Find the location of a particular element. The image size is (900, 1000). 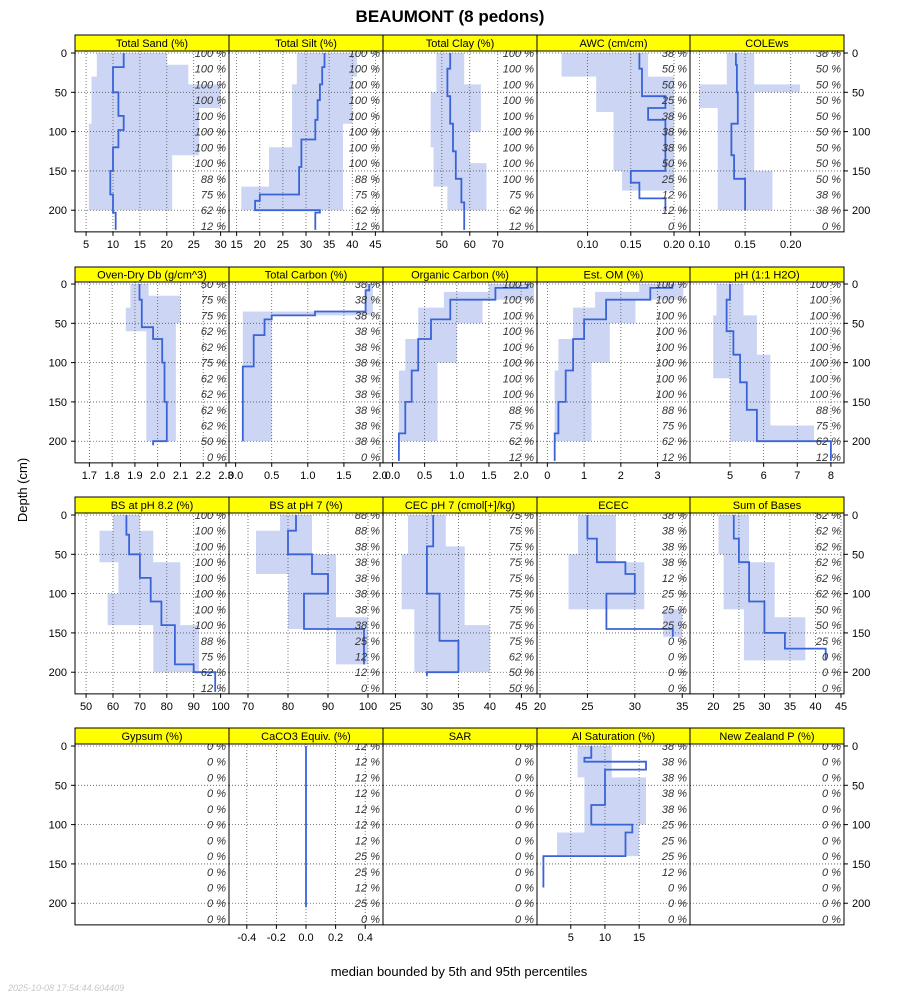

x-tick-label: 45 is located at coordinates (521, 707).